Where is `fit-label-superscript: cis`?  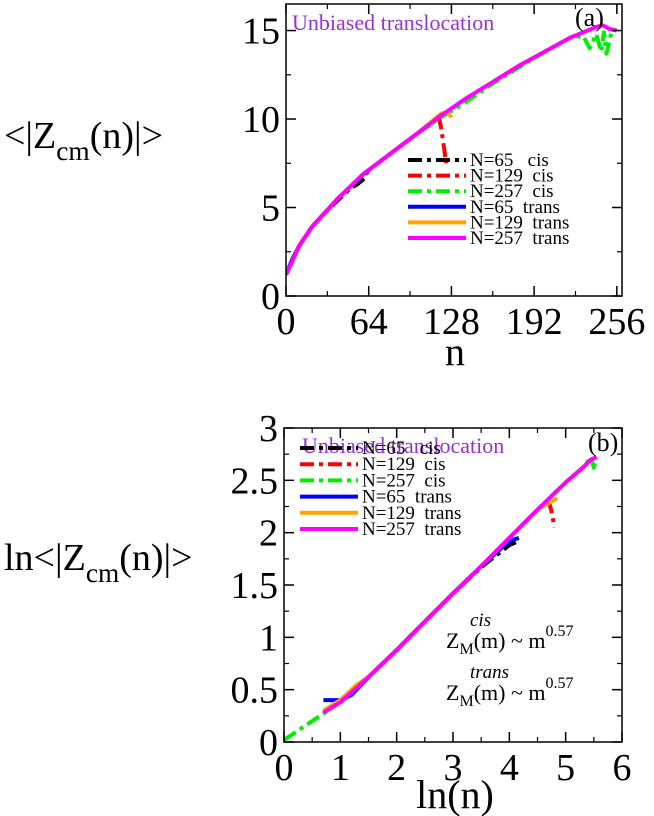
fit-label-superscript: cis is located at coordinates (480, 620).